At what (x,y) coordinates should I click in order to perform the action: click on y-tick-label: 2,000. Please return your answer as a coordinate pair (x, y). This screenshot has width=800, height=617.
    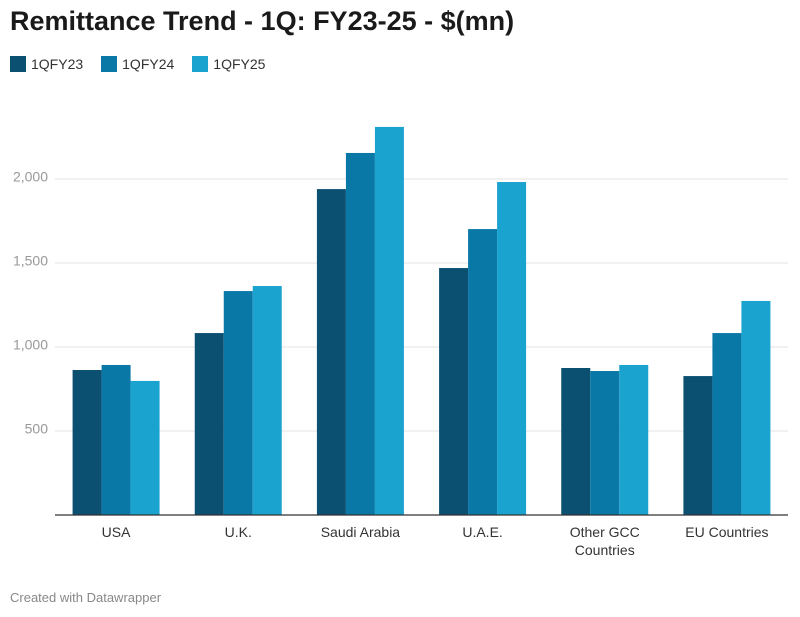
    Looking at the image, I should click on (30, 177).